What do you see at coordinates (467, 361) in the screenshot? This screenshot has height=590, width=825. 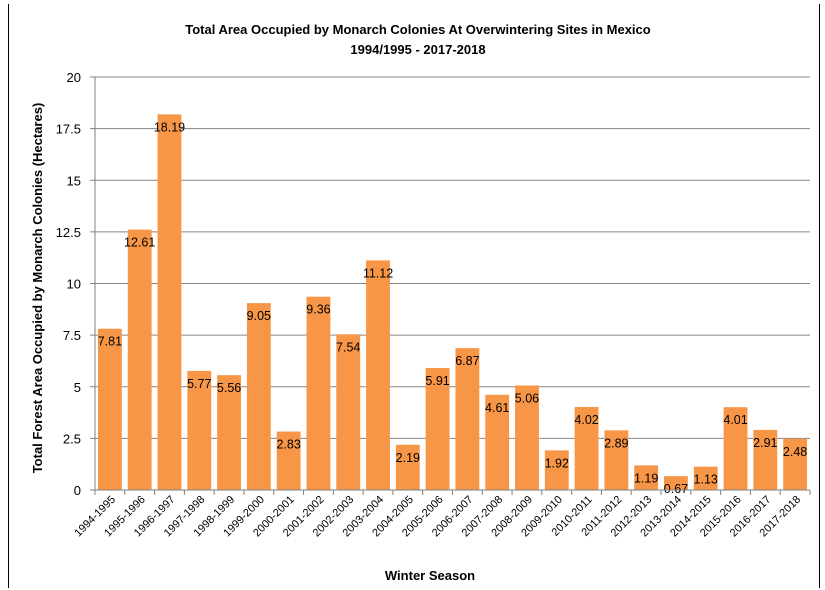 I see `data-label: 6.87` at bounding box center [467, 361].